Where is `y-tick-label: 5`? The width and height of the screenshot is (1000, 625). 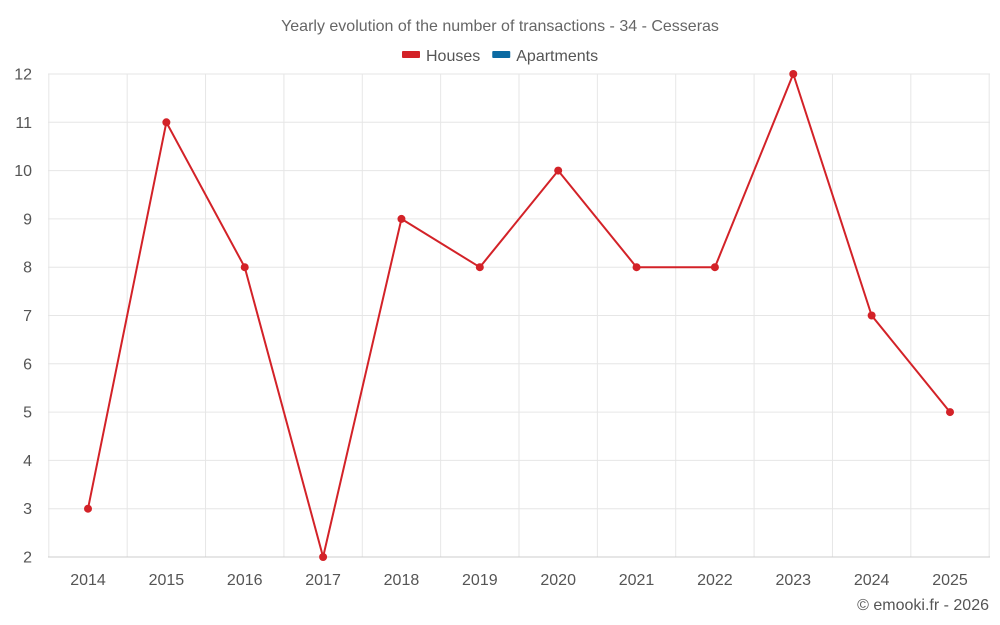
y-tick-label: 5 is located at coordinates (27, 413).